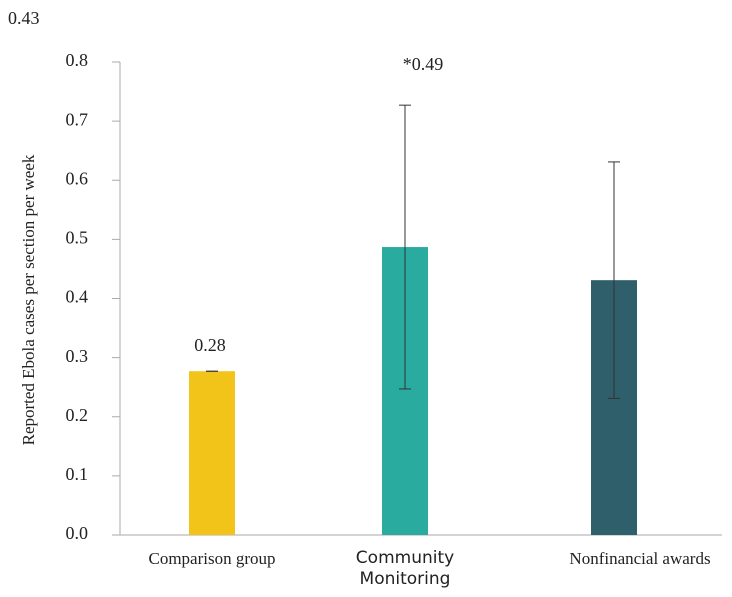 This screenshot has height=597, width=732. I want to click on x-tick-label: Nonfinancial awards, so click(640, 558).